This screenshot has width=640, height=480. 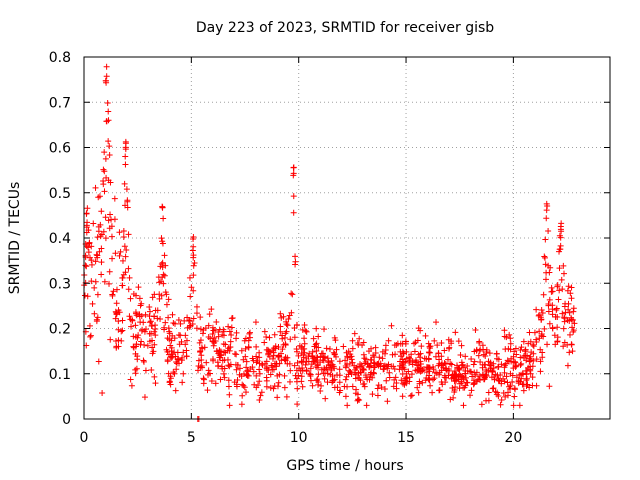 I want to click on y-tick-label: 0, so click(x=66, y=420).